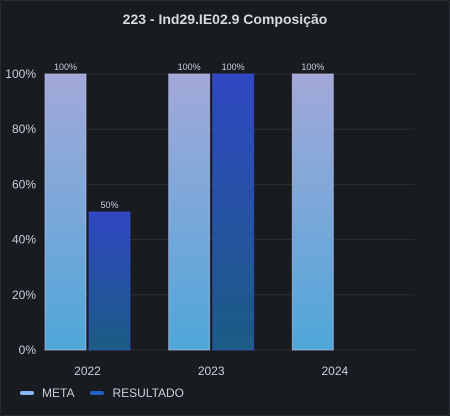 The width and height of the screenshot is (450, 416). What do you see at coordinates (109, 205) in the screenshot?
I see `data-label: 50%` at bounding box center [109, 205].